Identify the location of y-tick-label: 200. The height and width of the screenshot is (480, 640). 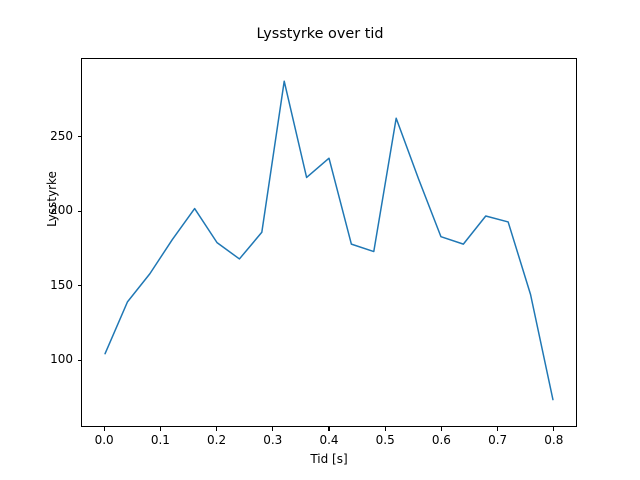
(61, 210).